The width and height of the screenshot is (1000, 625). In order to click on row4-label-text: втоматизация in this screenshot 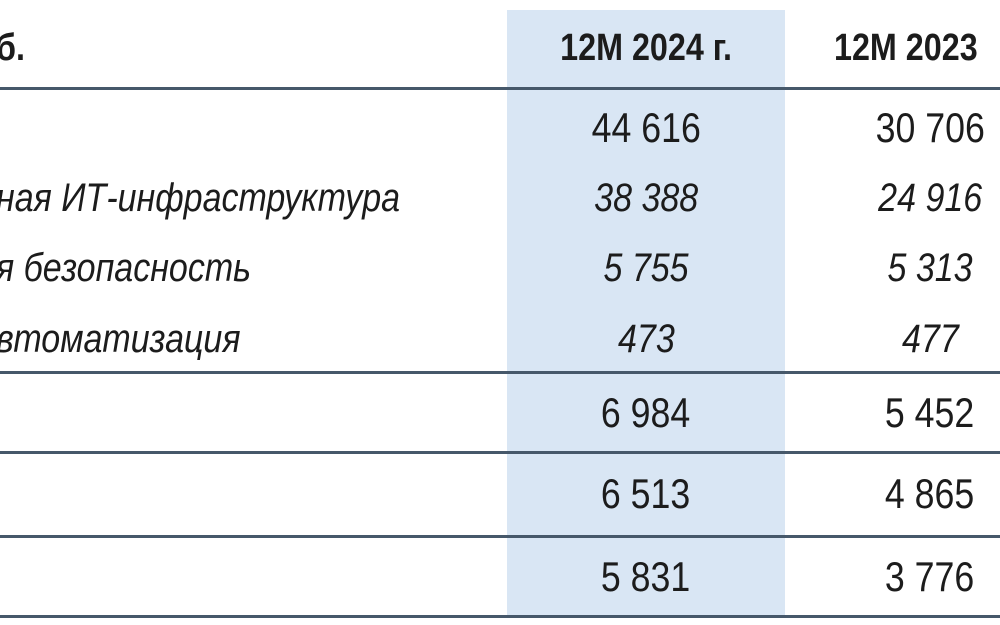, I will do `click(120, 339)`.